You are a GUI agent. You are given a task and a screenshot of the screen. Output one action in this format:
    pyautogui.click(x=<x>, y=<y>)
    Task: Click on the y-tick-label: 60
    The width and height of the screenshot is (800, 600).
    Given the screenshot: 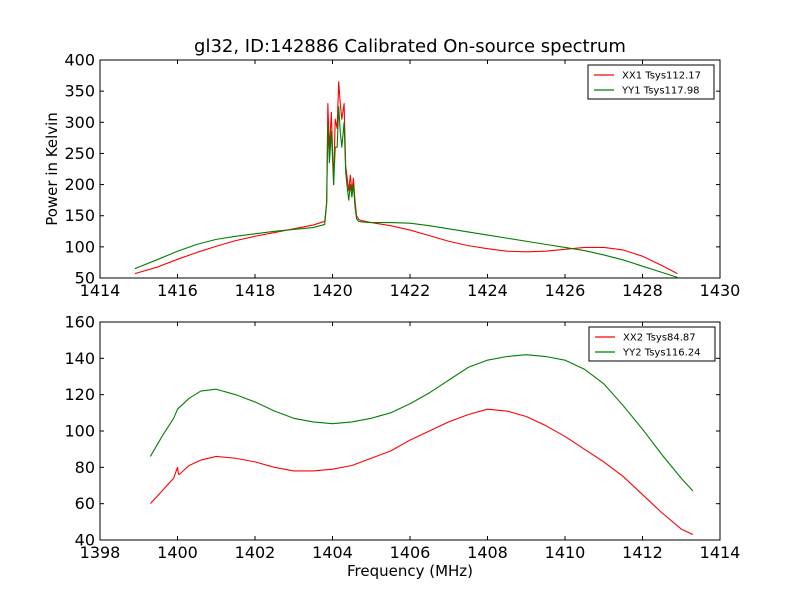 What is the action you would take?
    pyautogui.click(x=85, y=503)
    